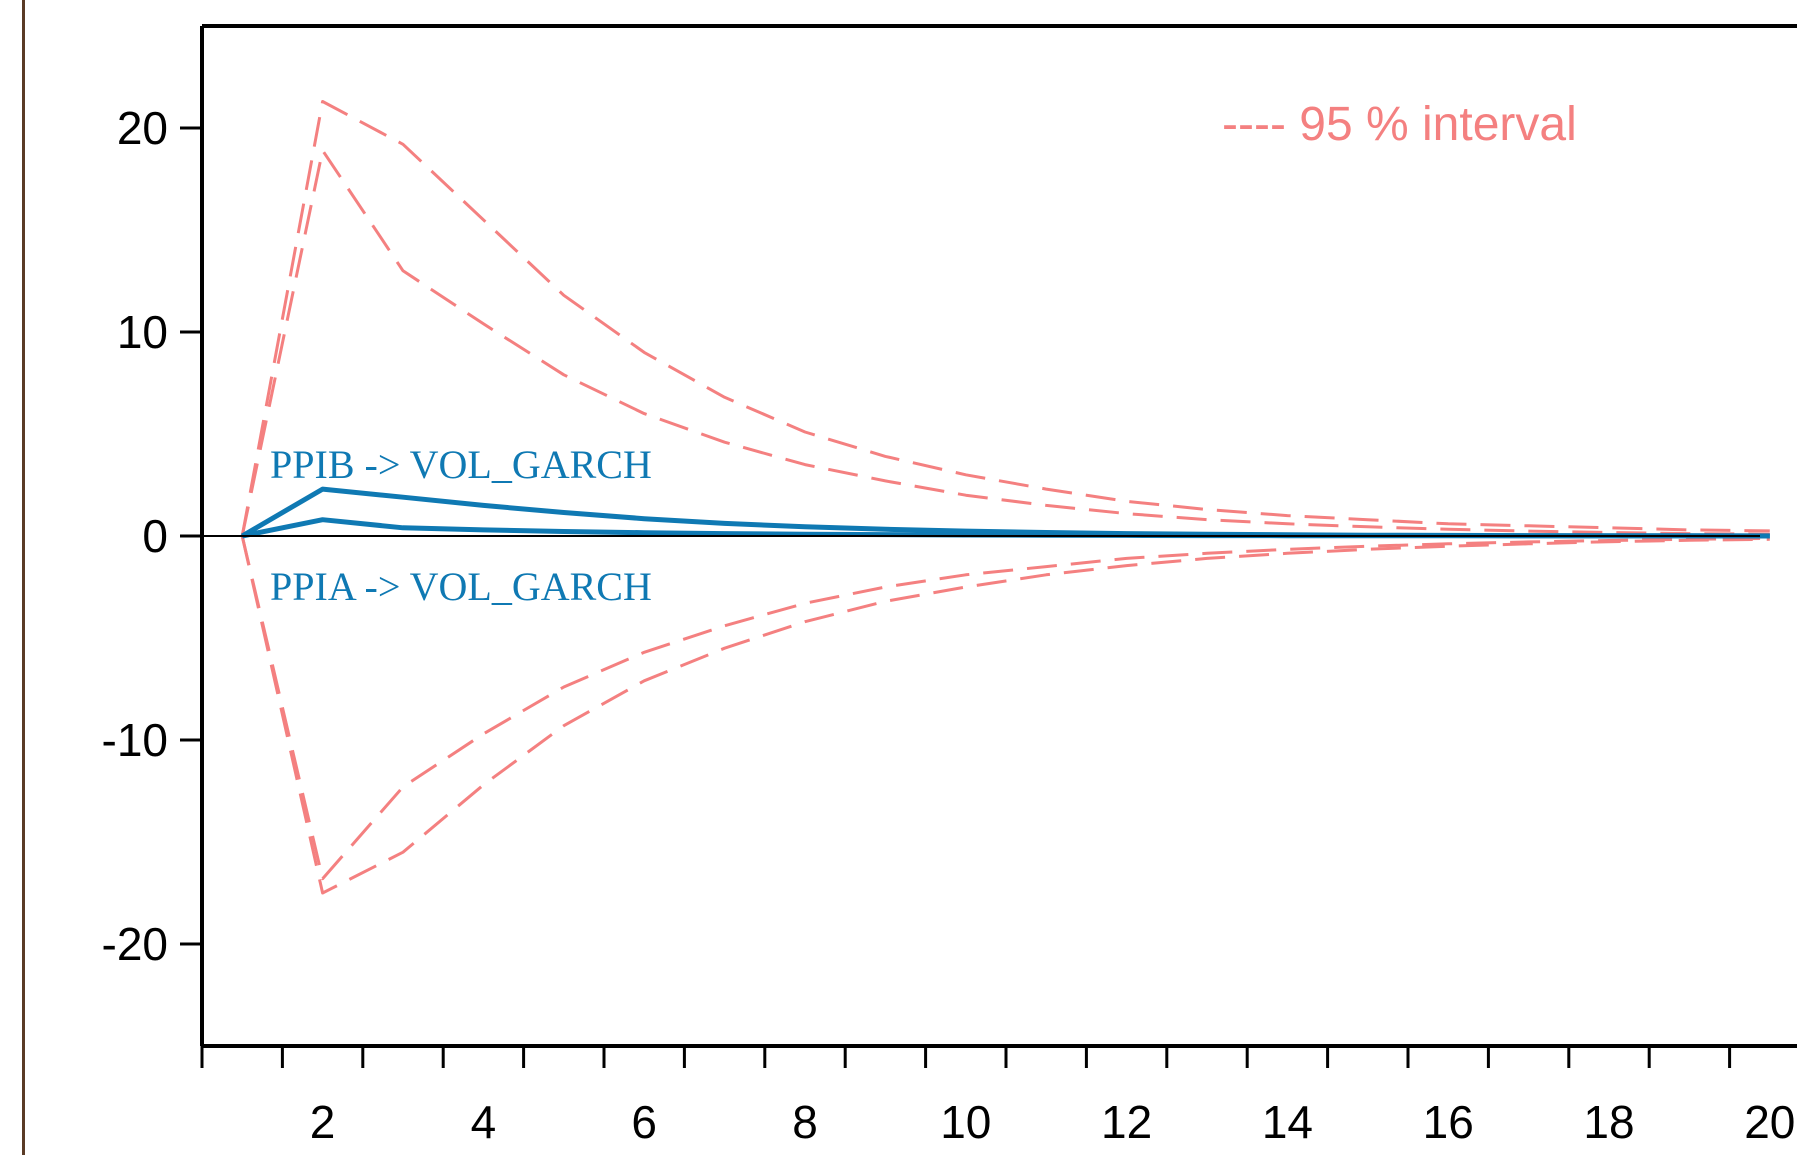 The height and width of the screenshot is (1160, 1797). Describe the element at coordinates (965, 1122) in the screenshot. I see `x-tick-label: 10` at that location.